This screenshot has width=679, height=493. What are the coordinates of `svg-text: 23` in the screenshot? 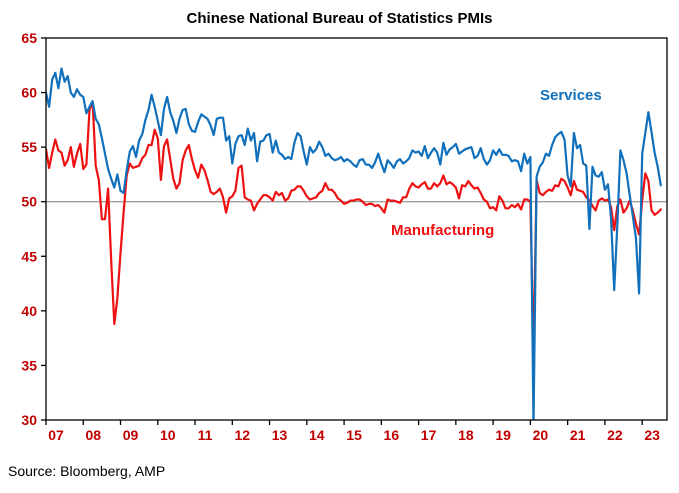 It's located at (652, 435).